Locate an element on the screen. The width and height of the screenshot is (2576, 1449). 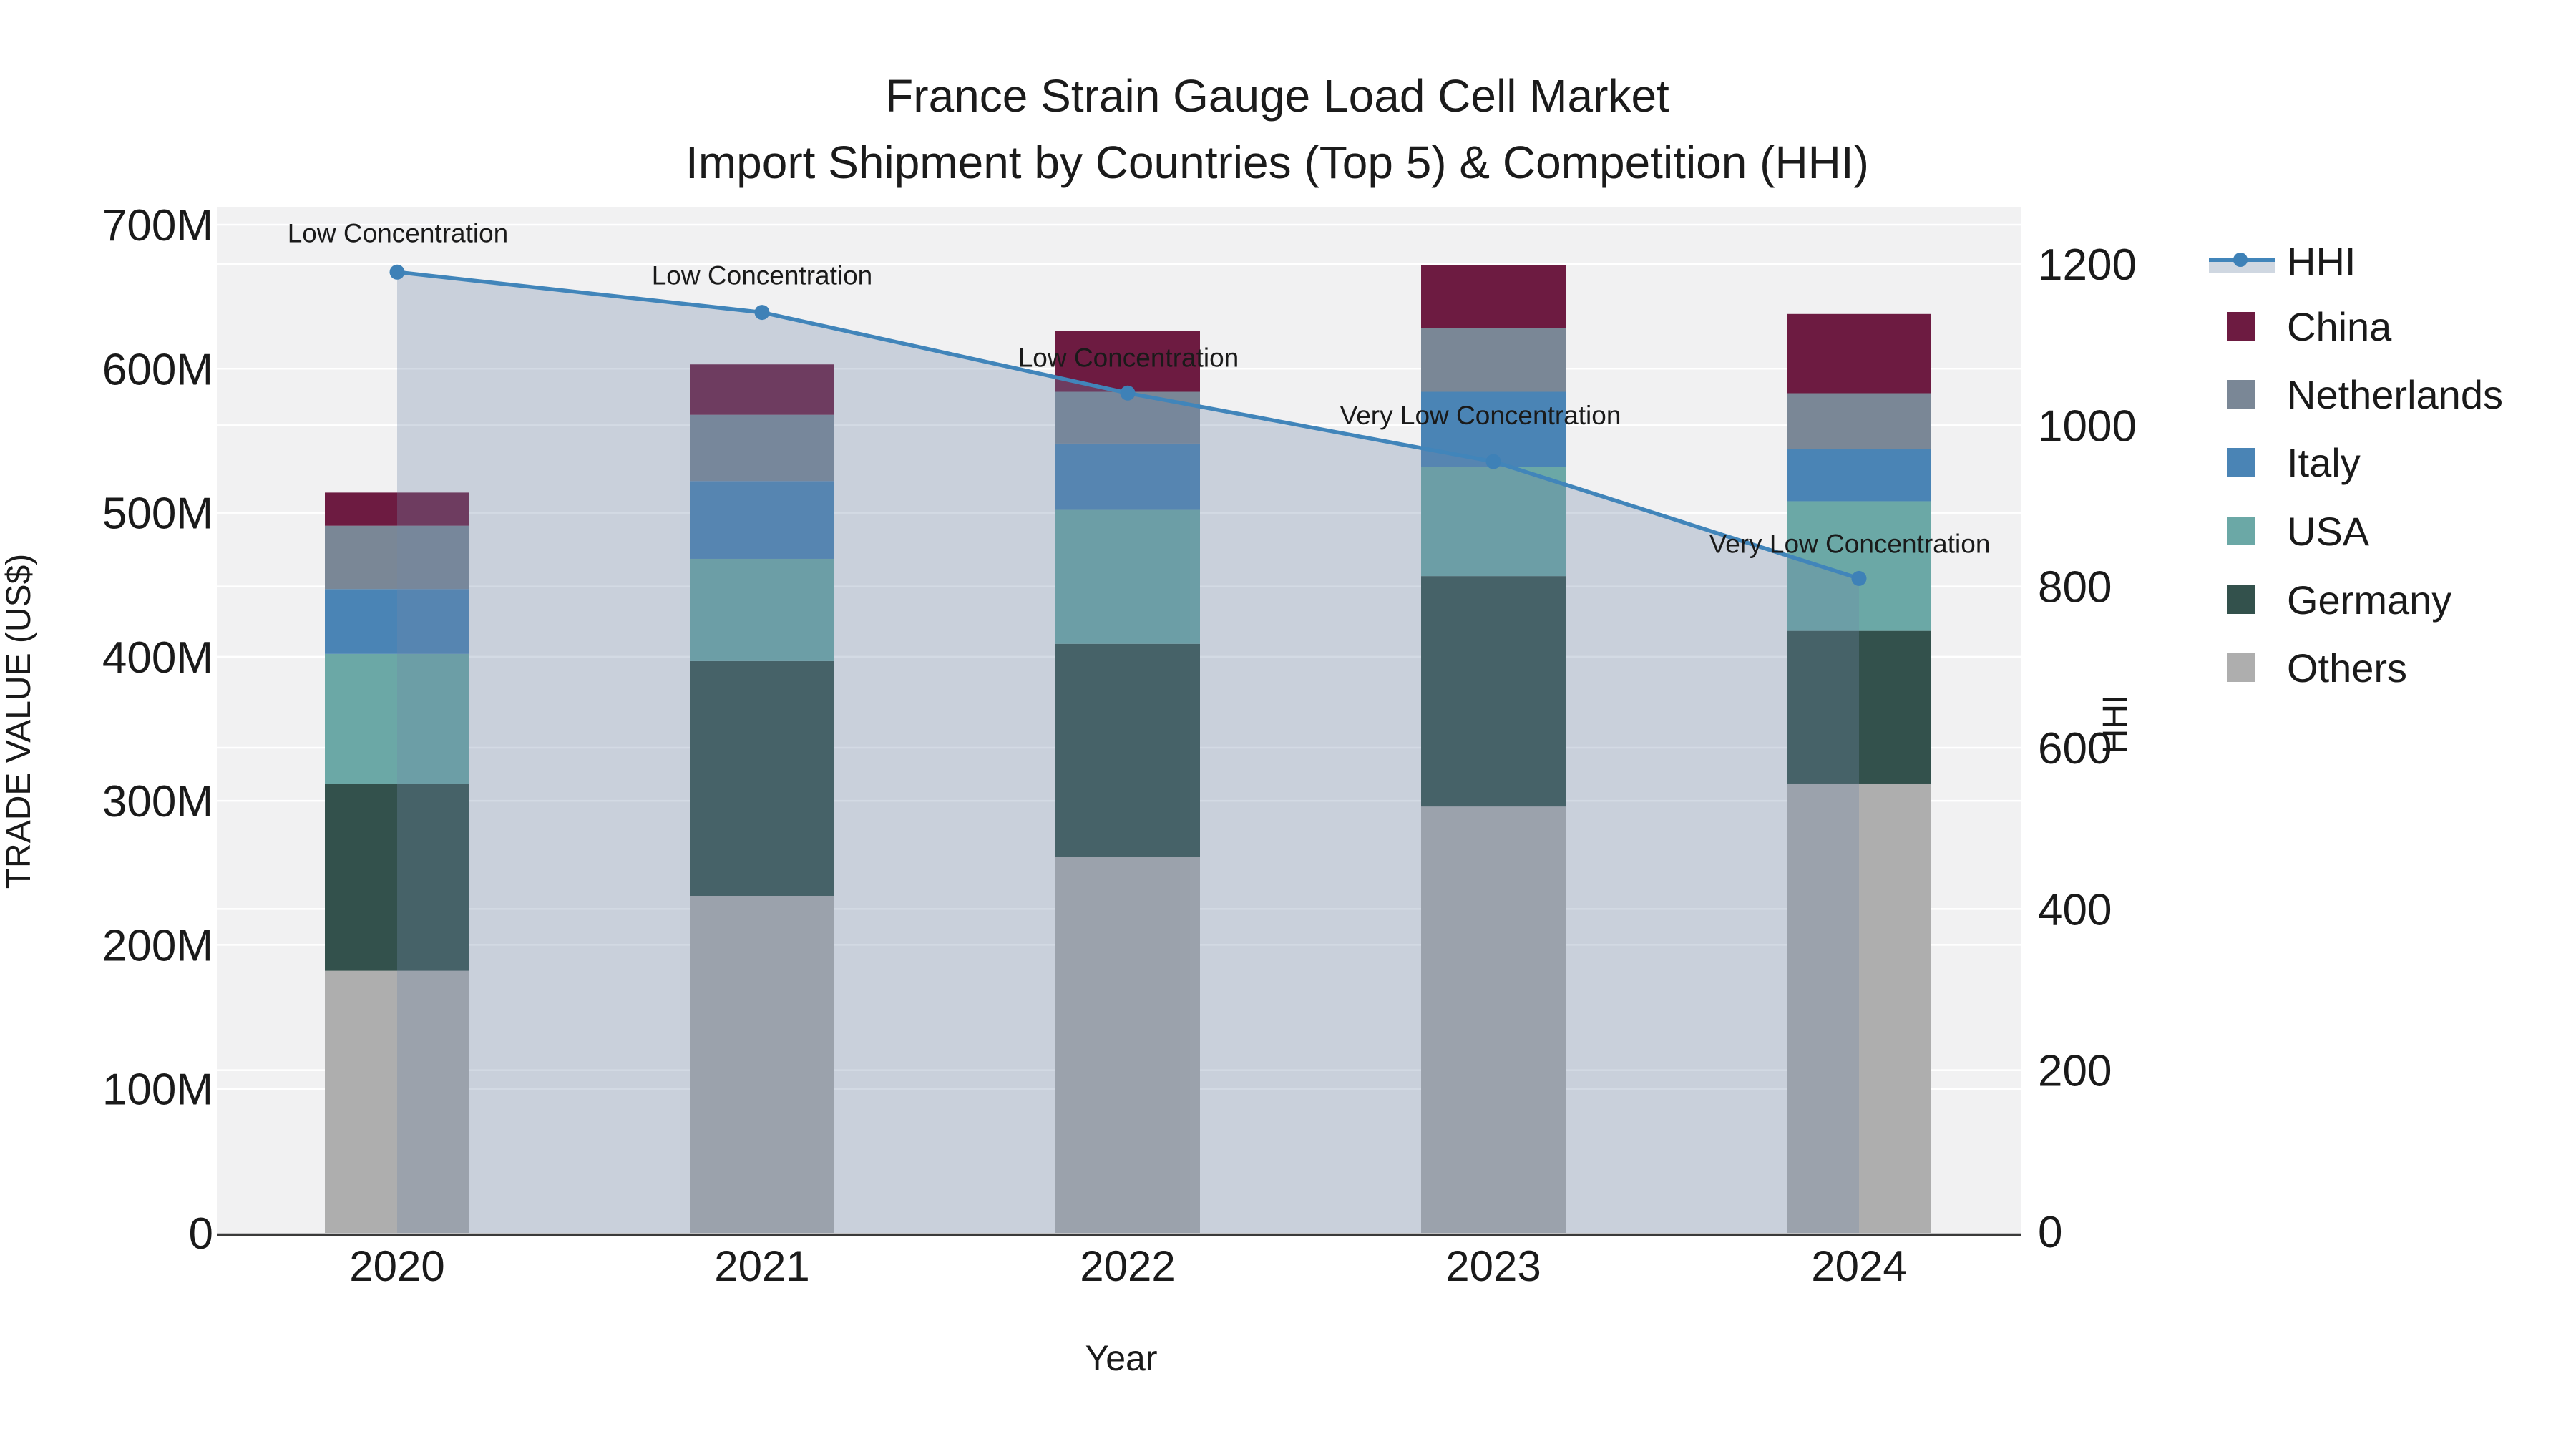
legend-label-netherlands: Netherlands is located at coordinates (2395, 394).